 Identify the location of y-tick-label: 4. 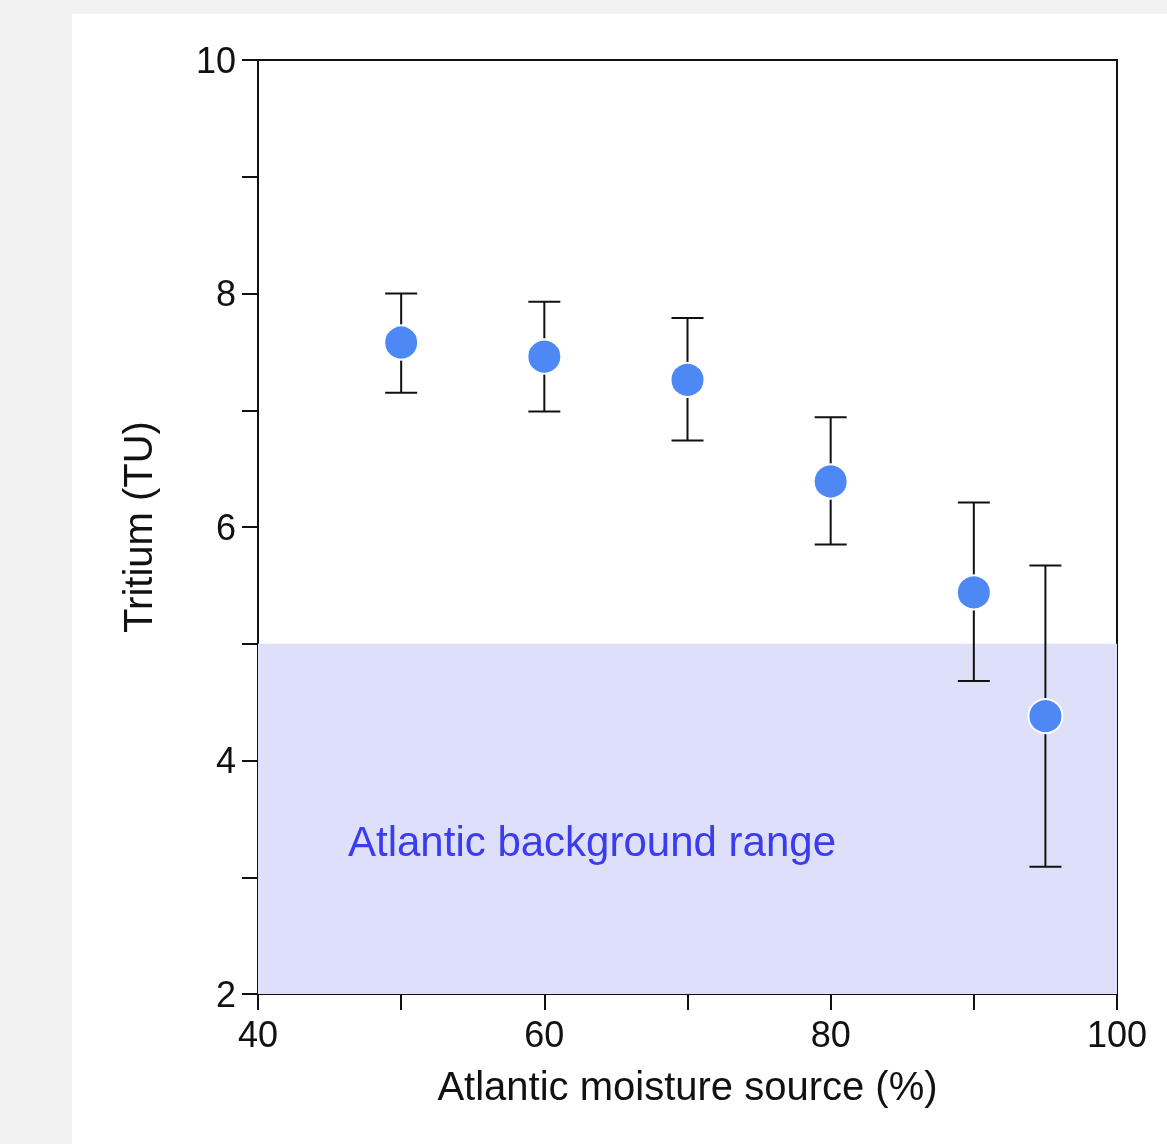
(225, 760).